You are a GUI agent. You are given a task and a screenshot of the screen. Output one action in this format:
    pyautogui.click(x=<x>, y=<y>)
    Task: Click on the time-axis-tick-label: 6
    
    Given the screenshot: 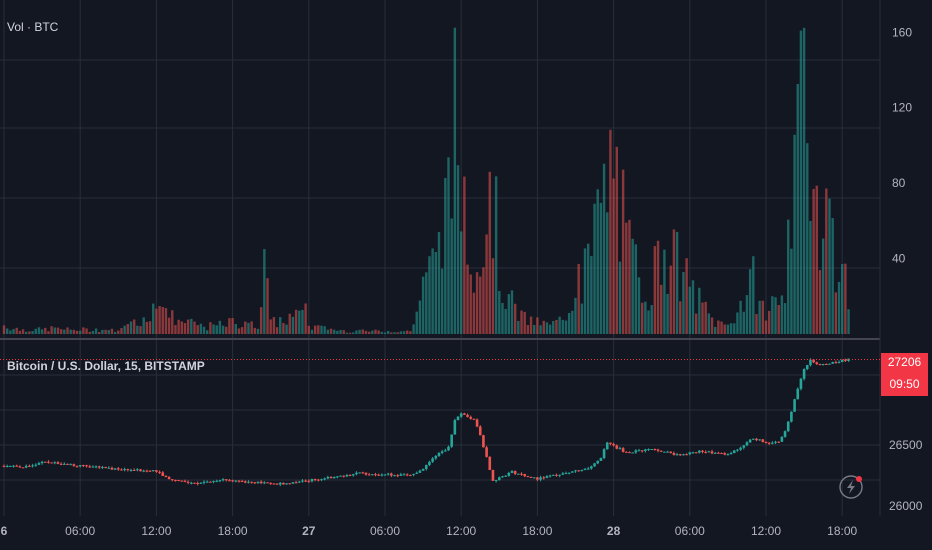 What is the action you would take?
    pyautogui.click(x=4, y=531)
    